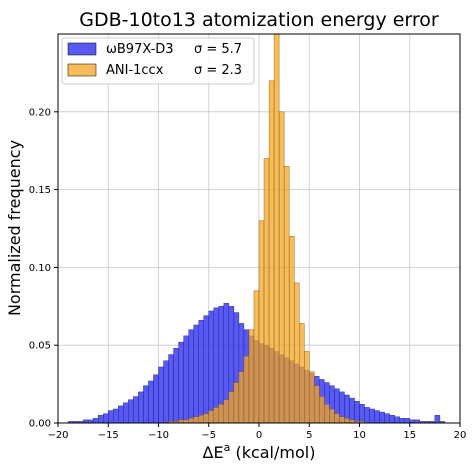  I want to click on x-axis-label-superscript: a, so click(227, 447).